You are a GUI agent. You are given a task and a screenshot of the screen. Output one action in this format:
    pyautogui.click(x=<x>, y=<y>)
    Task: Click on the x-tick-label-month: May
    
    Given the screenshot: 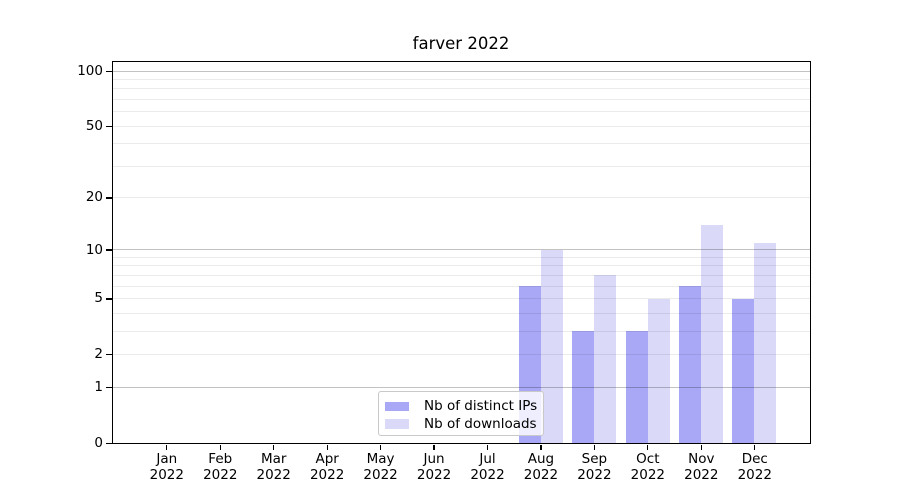 What is the action you would take?
    pyautogui.click(x=380, y=458)
    